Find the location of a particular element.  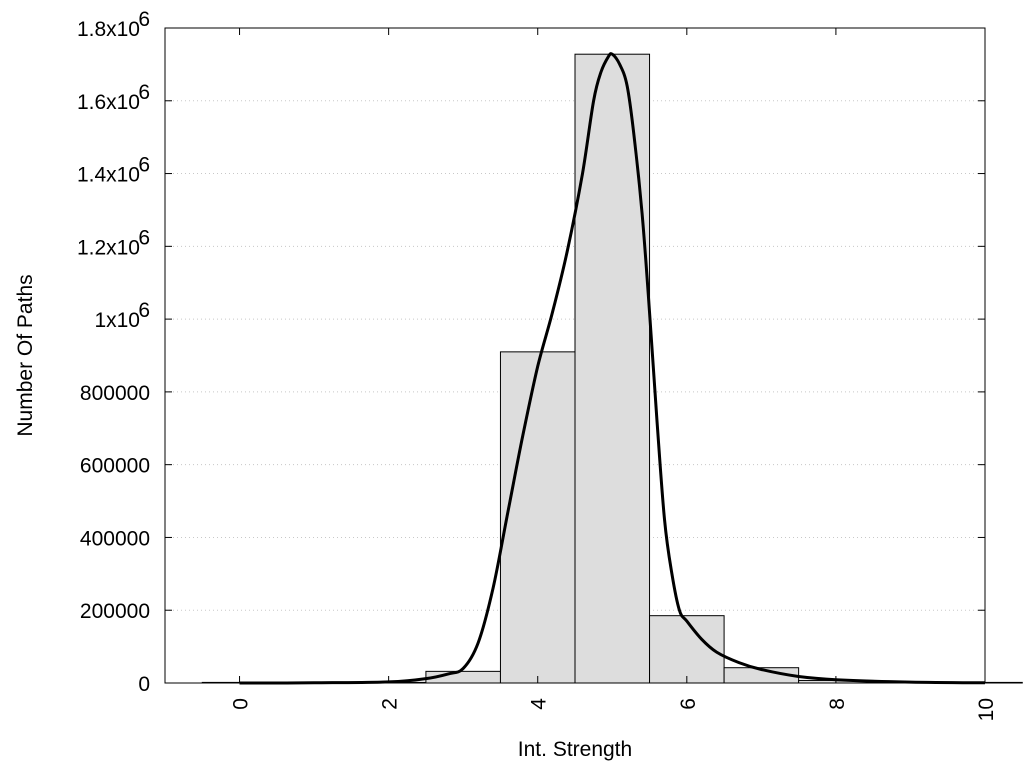

x-tick-label: 6 is located at coordinates (688, 704).